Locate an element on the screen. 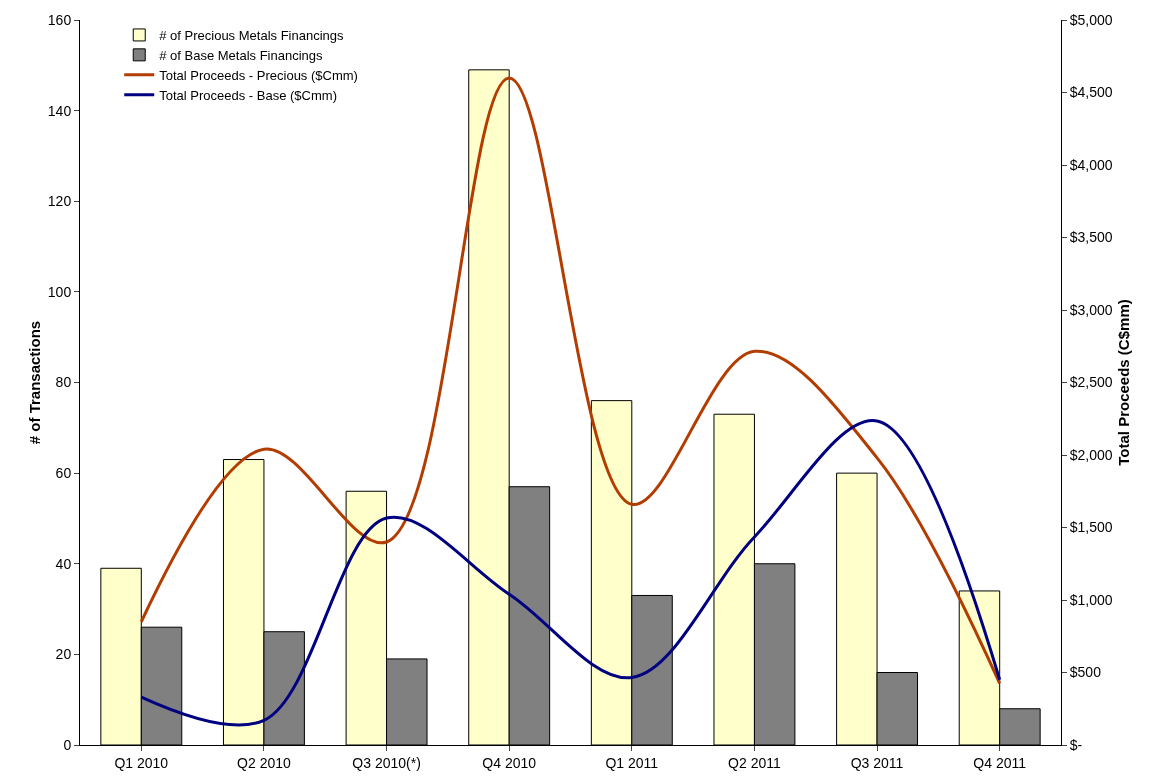 The height and width of the screenshot is (779, 1171). y2-tick-label: $5,000 is located at coordinates (1091, 19).